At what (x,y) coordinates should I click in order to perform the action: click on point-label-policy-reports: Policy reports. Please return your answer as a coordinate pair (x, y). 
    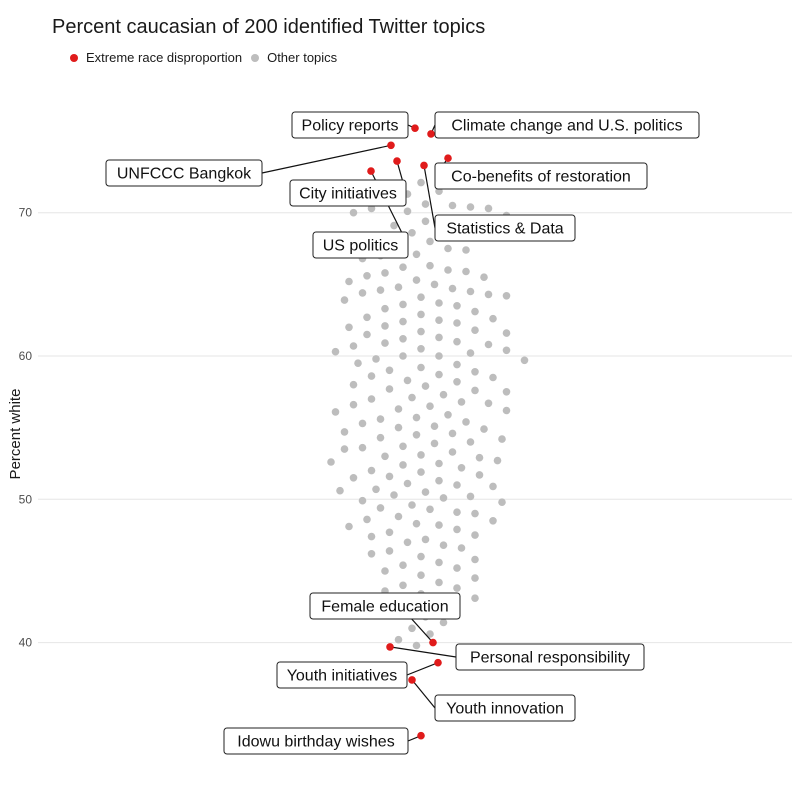
    Looking at the image, I should click on (350, 125).